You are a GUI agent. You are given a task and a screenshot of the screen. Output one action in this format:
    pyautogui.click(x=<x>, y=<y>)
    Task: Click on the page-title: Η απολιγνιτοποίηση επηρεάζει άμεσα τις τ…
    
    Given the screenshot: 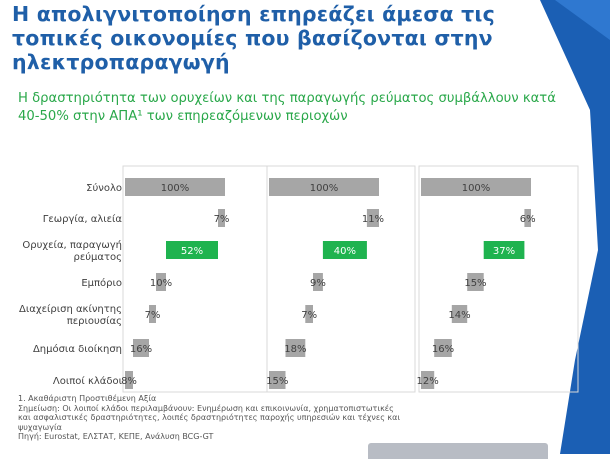 What is the action you would take?
    pyautogui.click(x=253, y=38)
    